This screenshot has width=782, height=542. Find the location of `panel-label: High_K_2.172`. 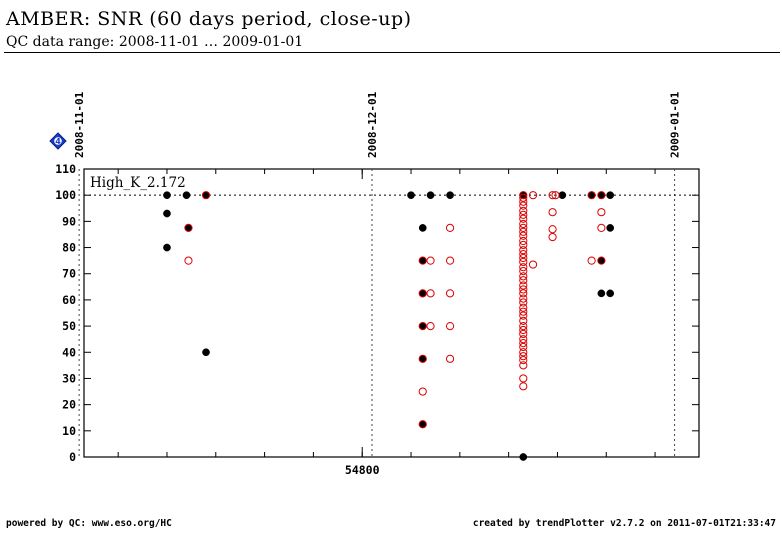

panel-label: High_K_2.172 is located at coordinates (138, 183).